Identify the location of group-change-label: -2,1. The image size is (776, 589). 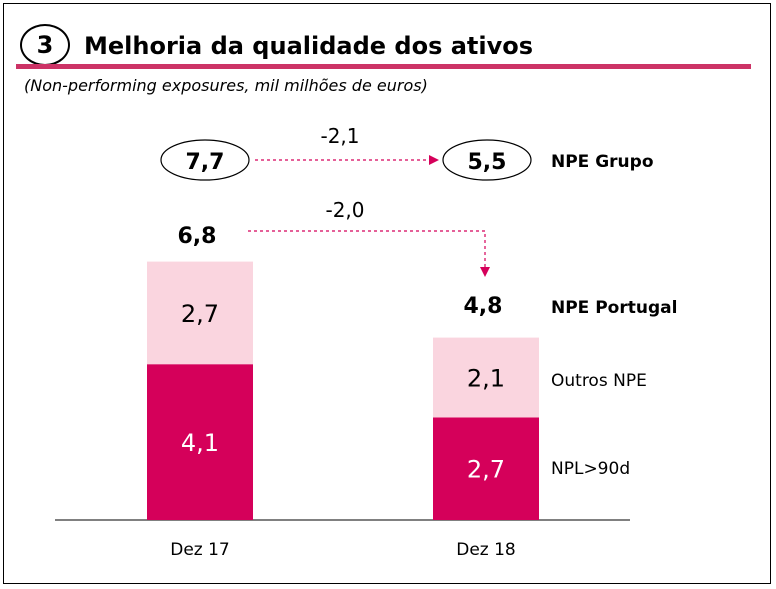
(339, 136).